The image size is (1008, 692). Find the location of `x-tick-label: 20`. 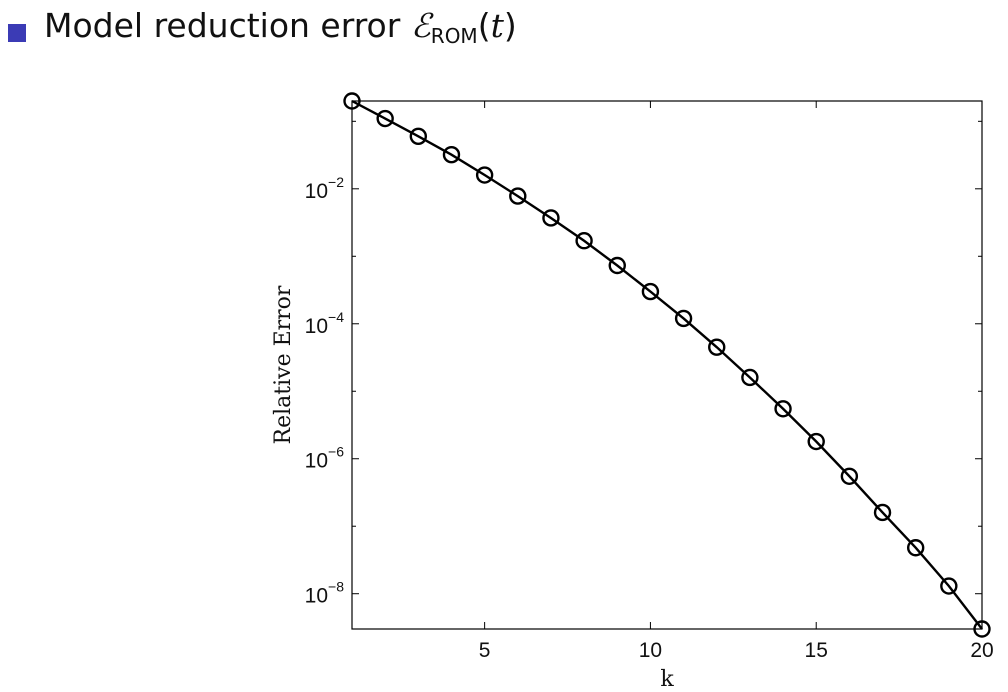

x-tick-label: 20 is located at coordinates (981, 650).